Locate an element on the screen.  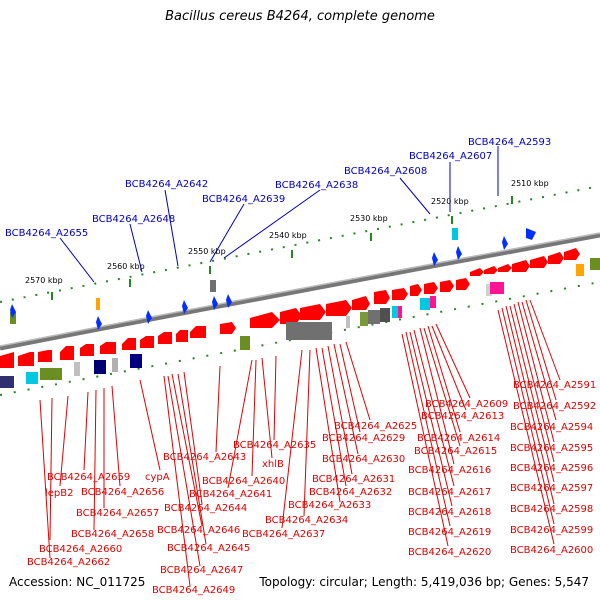
gene-label: BCB4264_A2647 is located at coordinates (201, 570).